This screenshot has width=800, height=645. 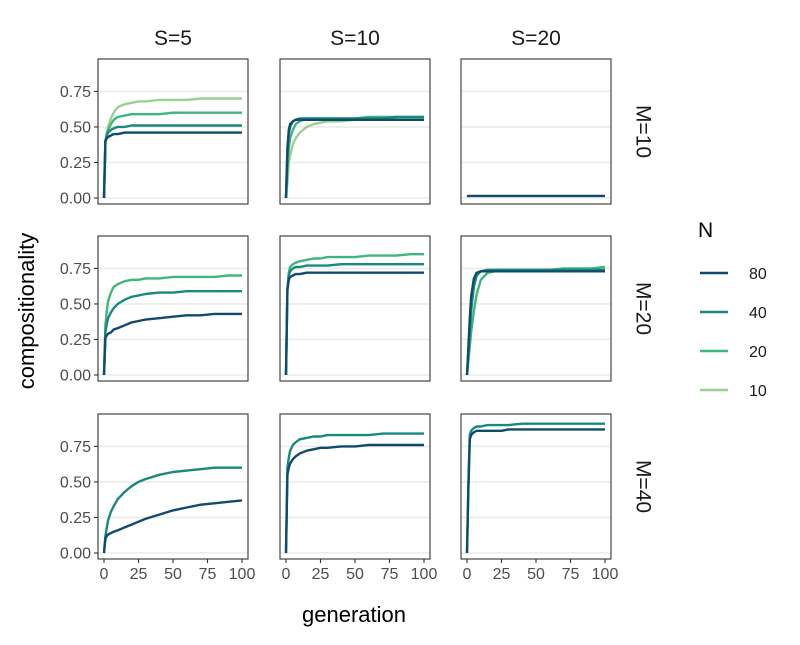 I want to click on legend-title: N, so click(x=705, y=230).